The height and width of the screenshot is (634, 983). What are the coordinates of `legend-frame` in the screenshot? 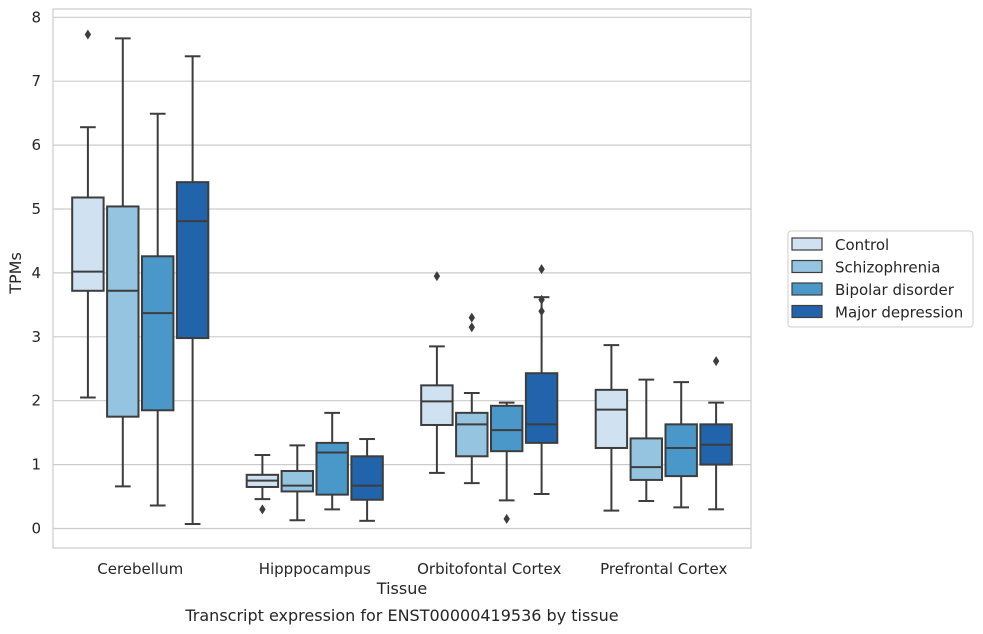 It's located at (880, 279).